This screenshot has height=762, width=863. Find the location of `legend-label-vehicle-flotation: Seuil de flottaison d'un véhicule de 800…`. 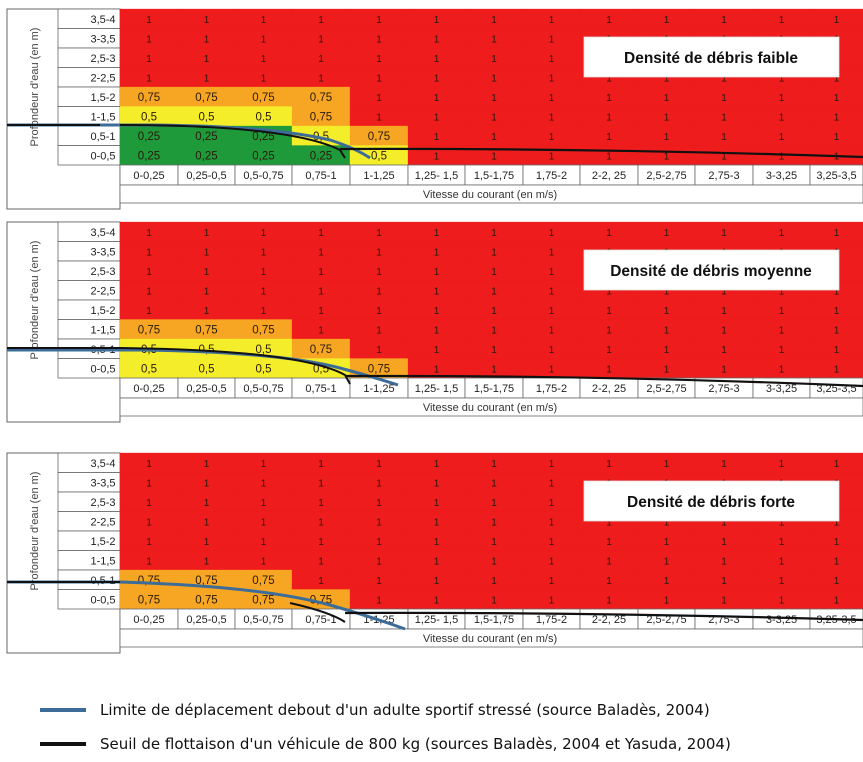

legend-label-vehicle-flotation: Seuil de flottaison d'un véhicule de 800… is located at coordinates (415, 744).